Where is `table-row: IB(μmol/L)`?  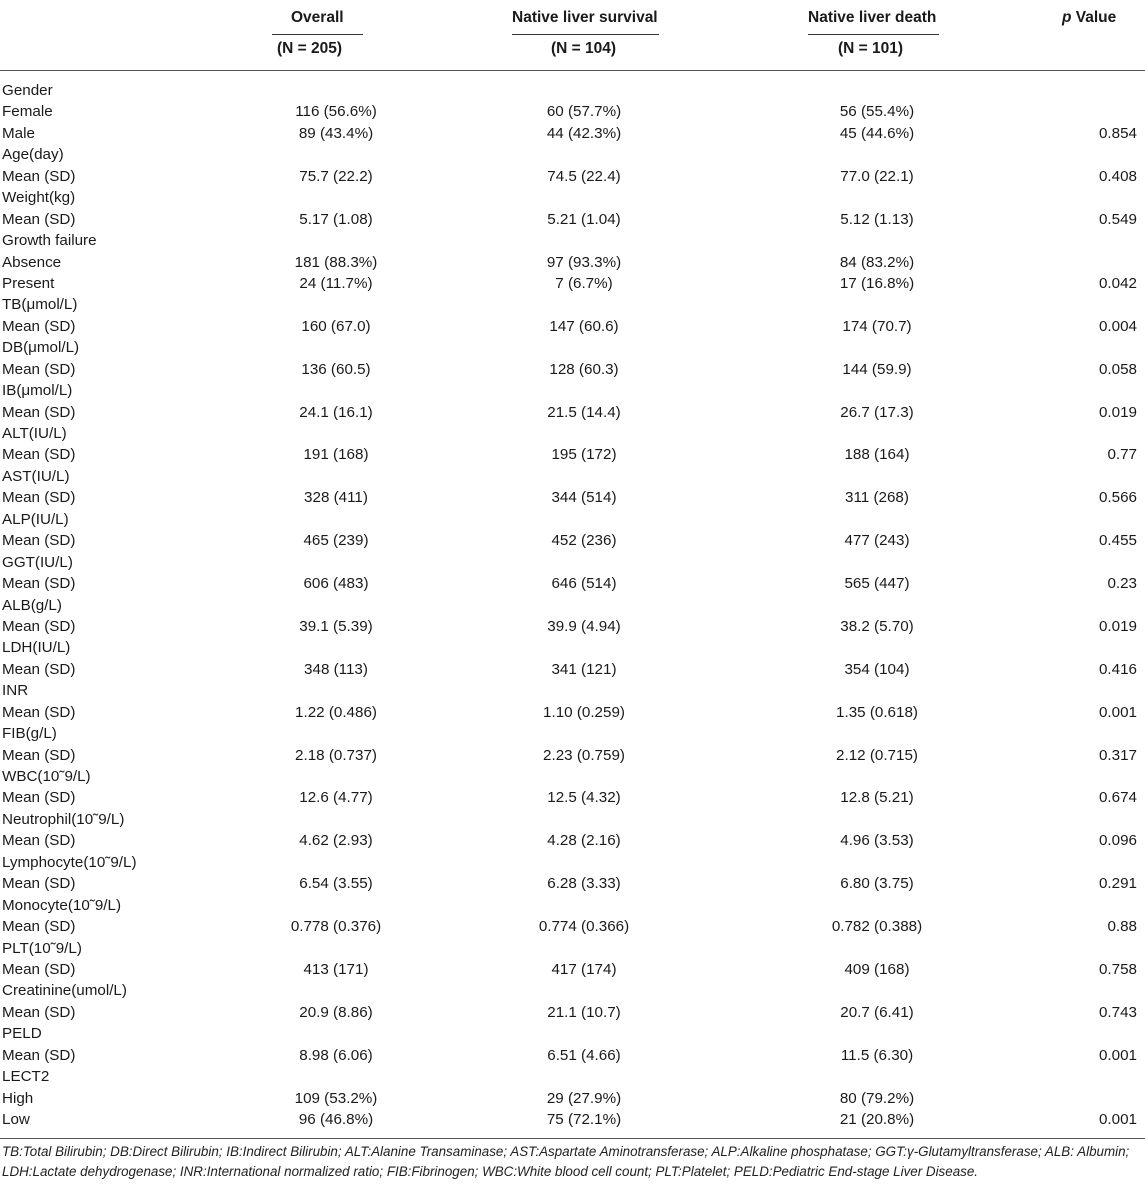 table-row: IB(μmol/L) is located at coordinates (572, 390).